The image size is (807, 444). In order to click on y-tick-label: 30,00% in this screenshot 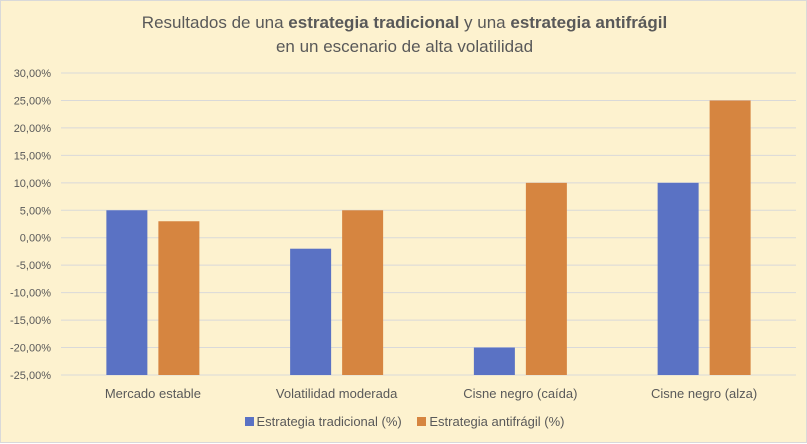, I will do `click(33, 74)`.